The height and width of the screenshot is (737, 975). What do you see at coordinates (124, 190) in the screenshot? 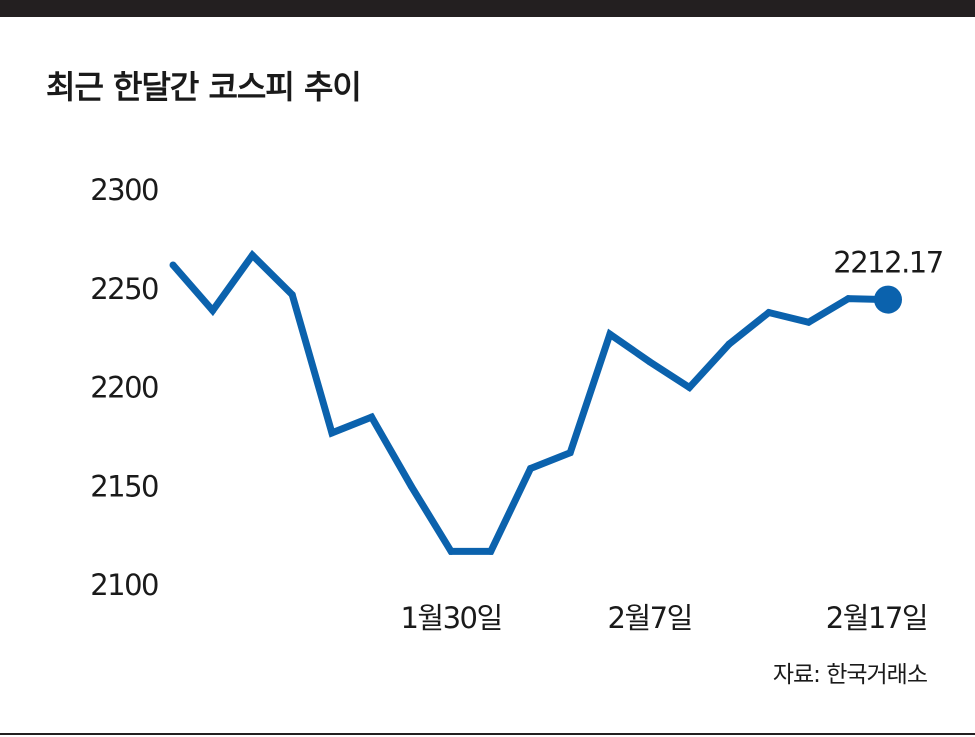
I see `y-tick-label: 2300` at bounding box center [124, 190].